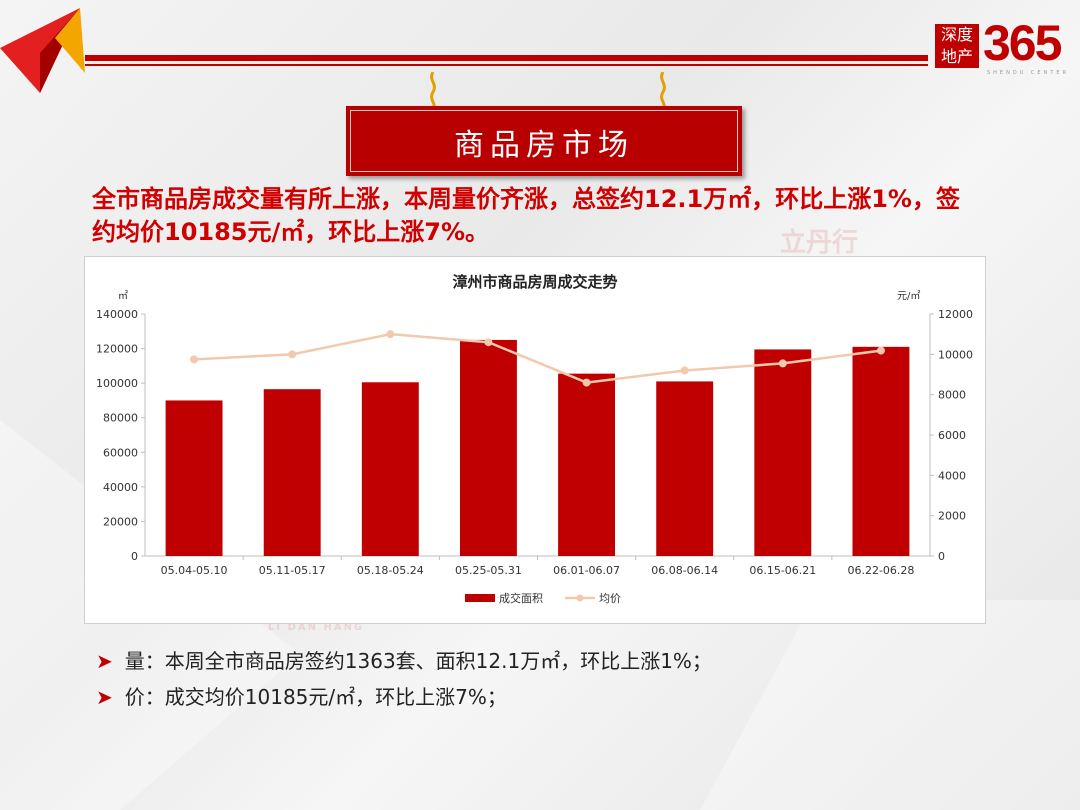 The height and width of the screenshot is (810, 1080). Describe the element at coordinates (480, 598) in the screenshot. I see `legend-swatch-area` at that location.